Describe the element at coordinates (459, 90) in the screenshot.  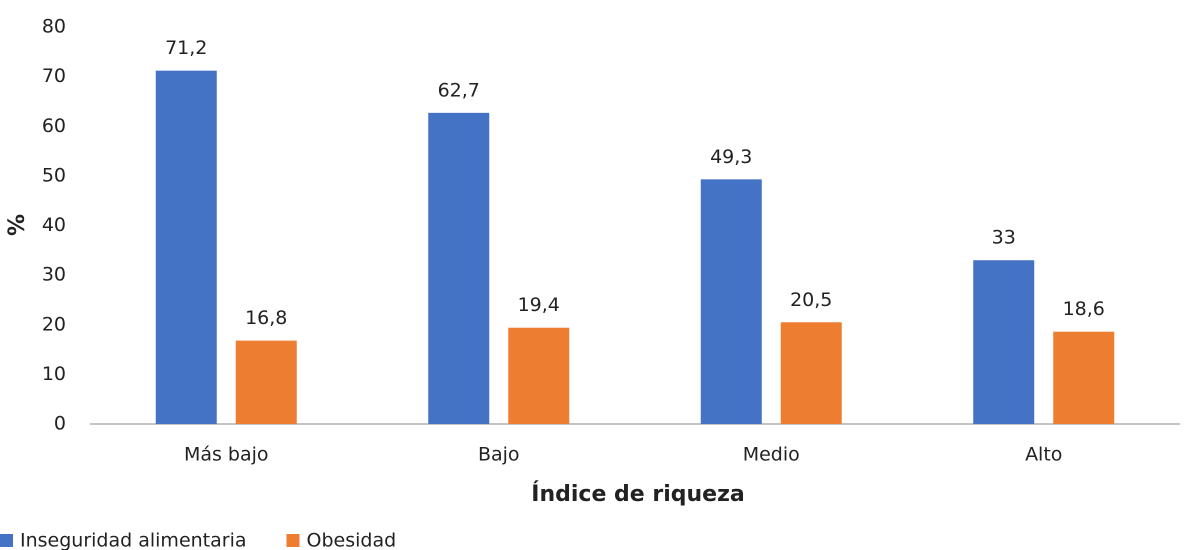
I see `value-label: 62,7` at that location.